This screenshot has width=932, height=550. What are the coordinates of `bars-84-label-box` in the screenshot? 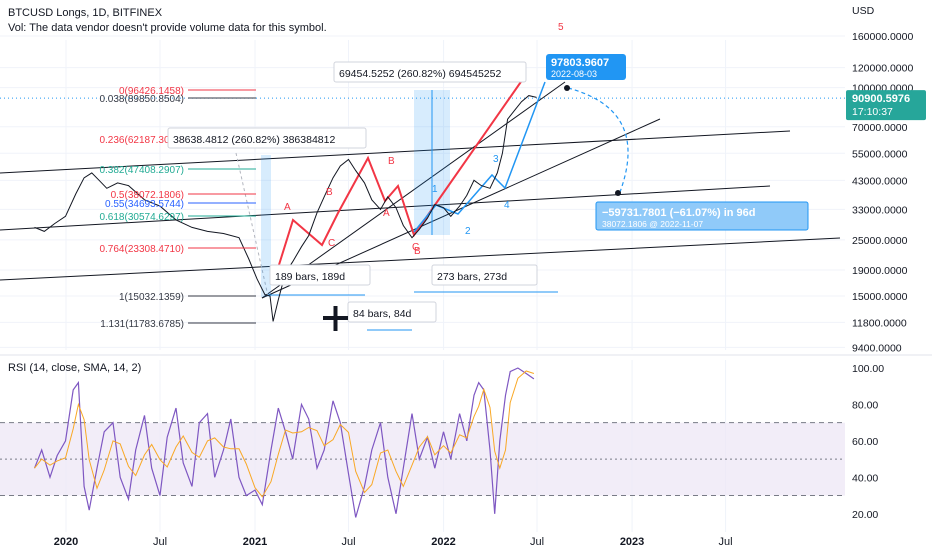 It's located at (392, 312).